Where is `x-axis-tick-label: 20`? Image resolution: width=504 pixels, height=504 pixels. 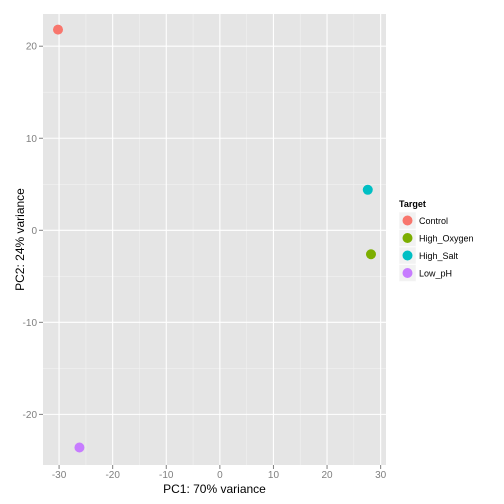
x-axis-tick-label: 20 is located at coordinates (327, 475).